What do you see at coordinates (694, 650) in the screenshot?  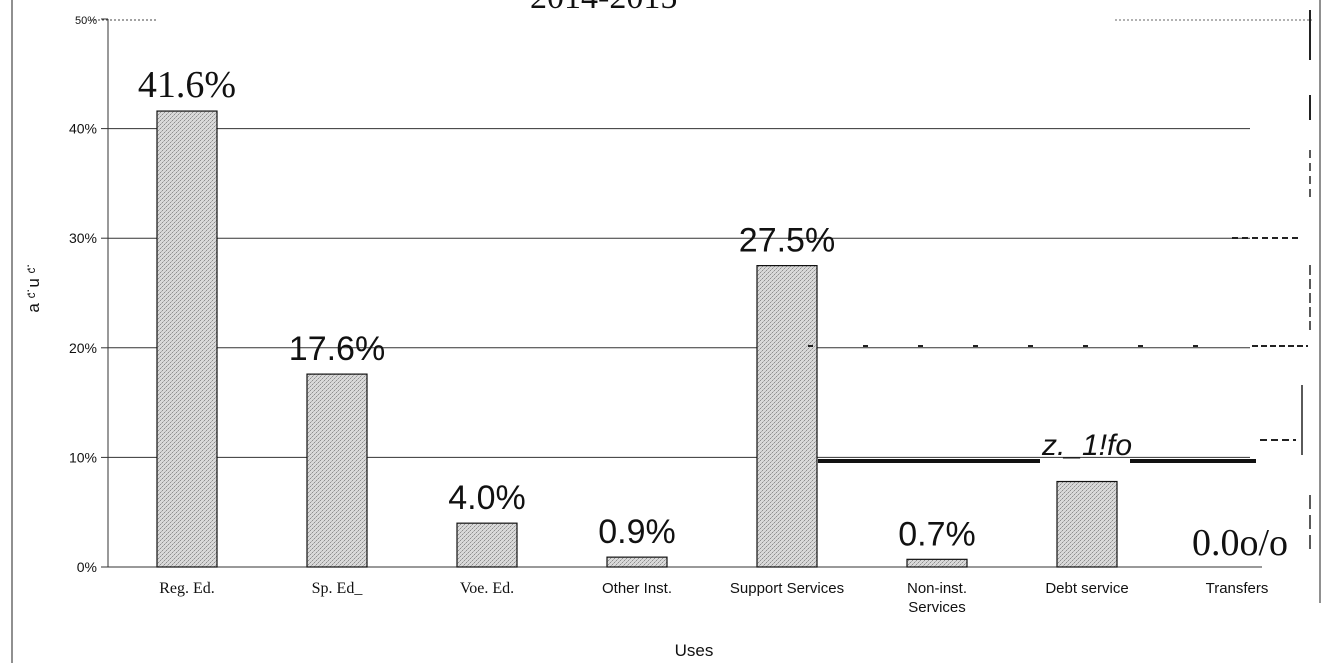 I see `x-axis-title: Uses` at bounding box center [694, 650].